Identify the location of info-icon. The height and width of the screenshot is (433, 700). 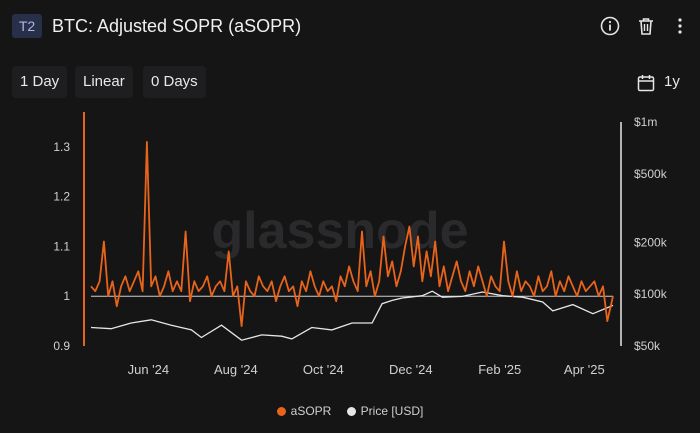
(610, 26).